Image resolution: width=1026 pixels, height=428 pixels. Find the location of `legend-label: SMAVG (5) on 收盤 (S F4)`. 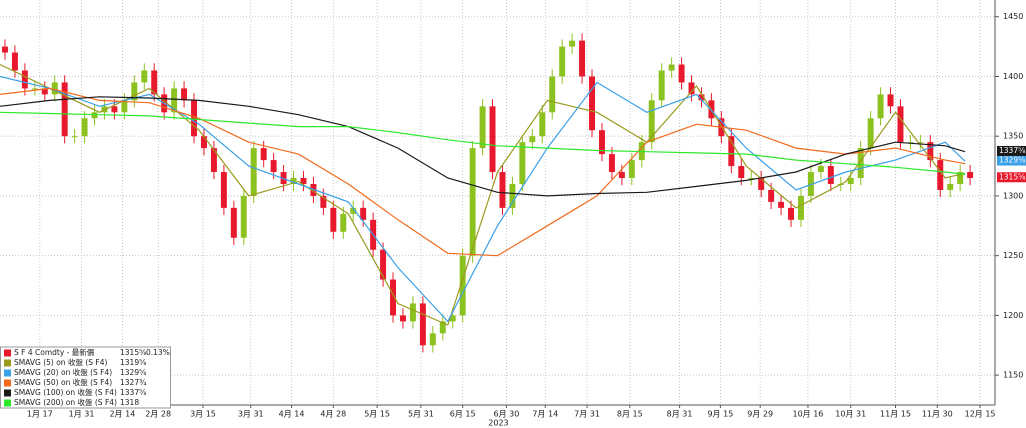

legend-label: SMAVG (5) on 收盤 (S F4) is located at coordinates (60, 362).